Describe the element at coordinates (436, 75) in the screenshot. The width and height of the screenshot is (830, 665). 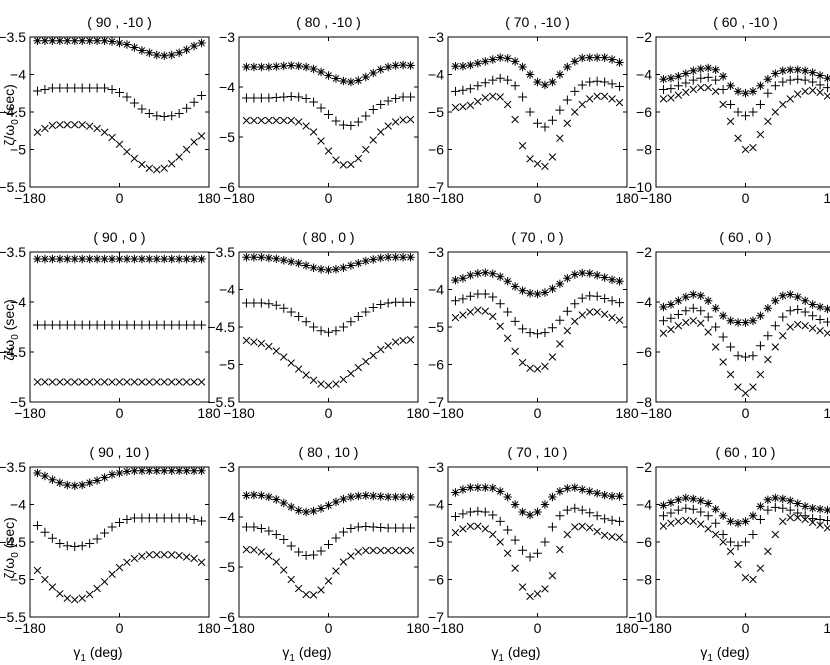
I see `y-tick-label: −4` at that location.